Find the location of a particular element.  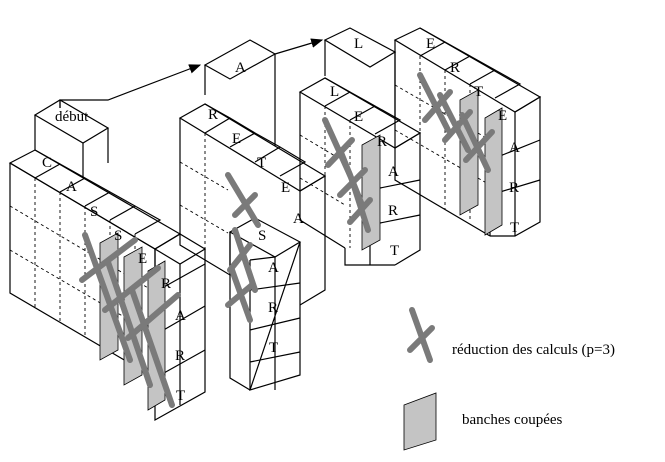

block-3: L L E R A R T is located at coordinates (360, 146).